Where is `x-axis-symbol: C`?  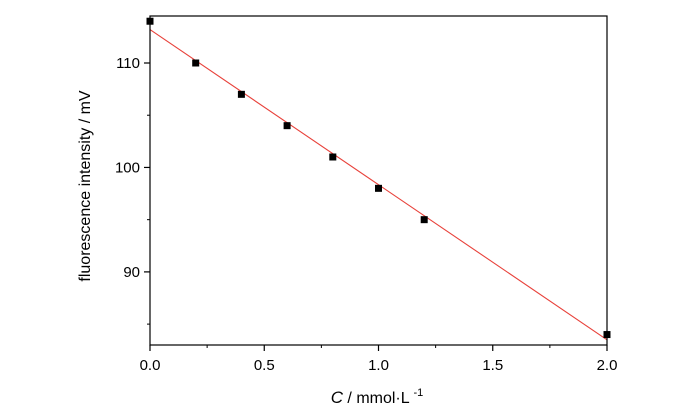 x-axis-symbol: C is located at coordinates (337, 397).